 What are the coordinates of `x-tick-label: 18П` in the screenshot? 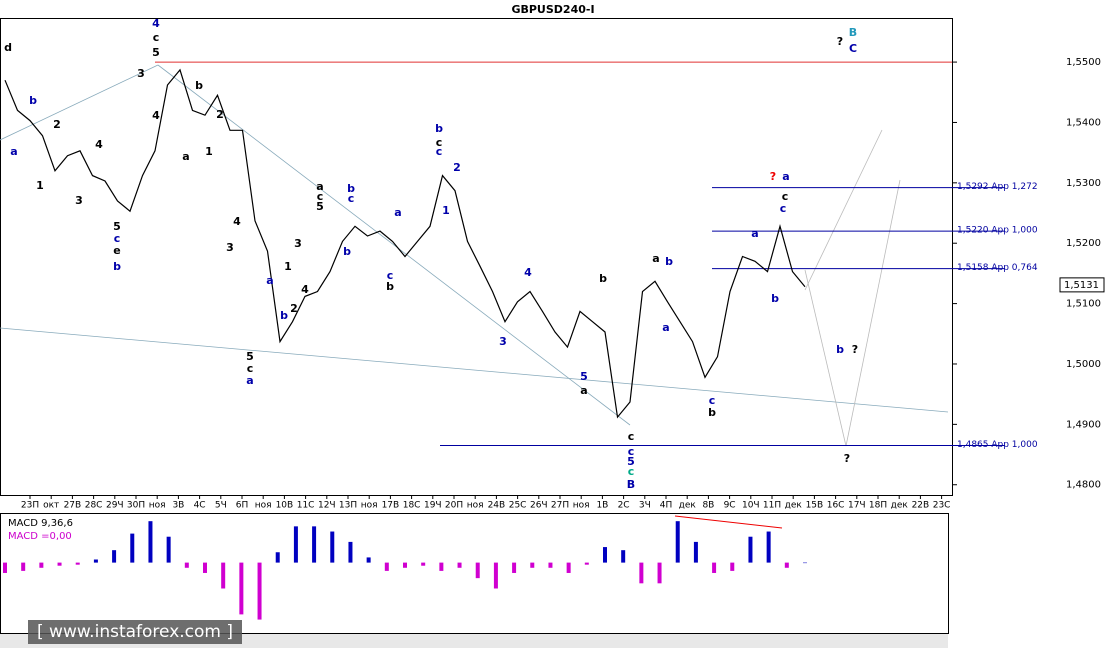 It's located at (878, 506).